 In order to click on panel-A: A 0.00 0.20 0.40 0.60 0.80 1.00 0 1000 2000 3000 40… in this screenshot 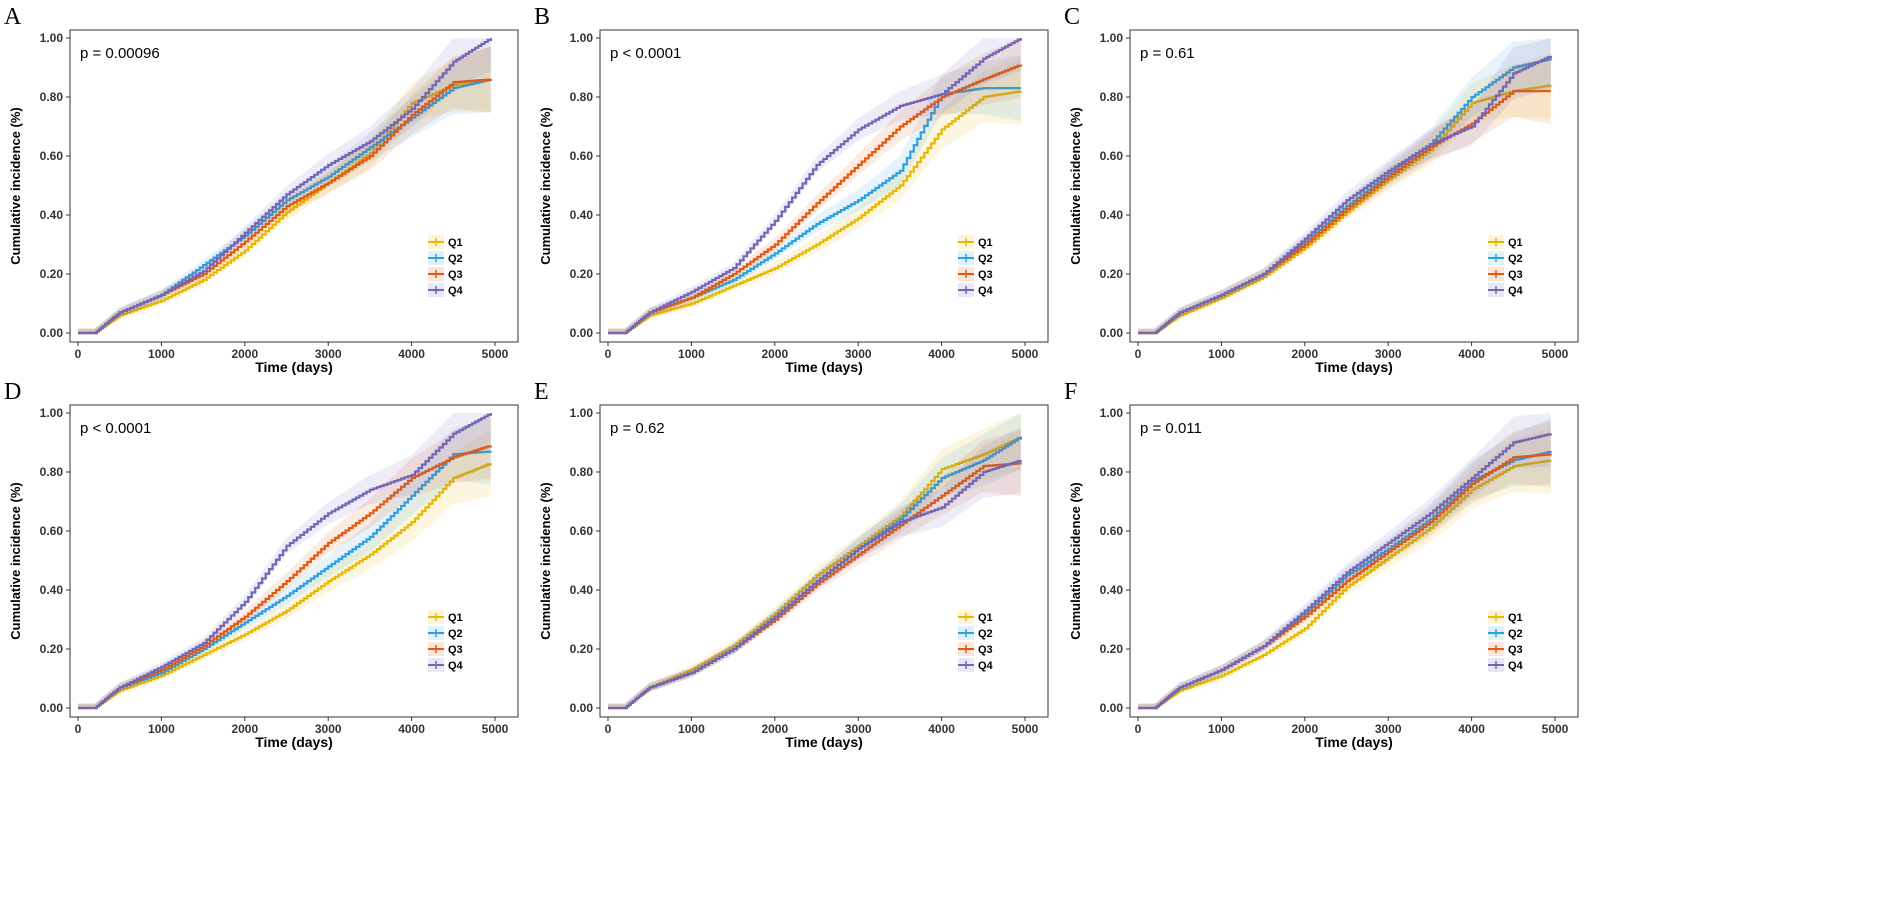, I will do `click(261, 189)`.